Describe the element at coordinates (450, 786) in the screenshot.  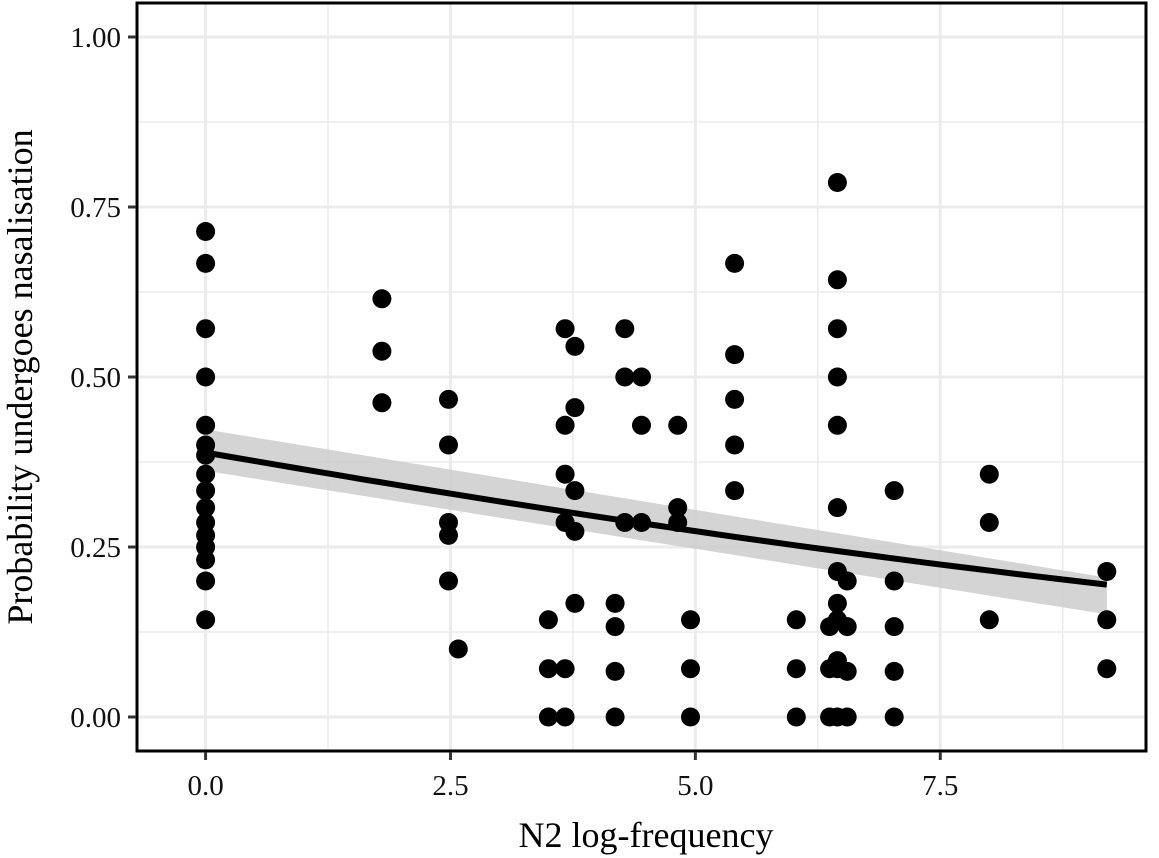
I see `x-tick-label: 2.5` at that location.